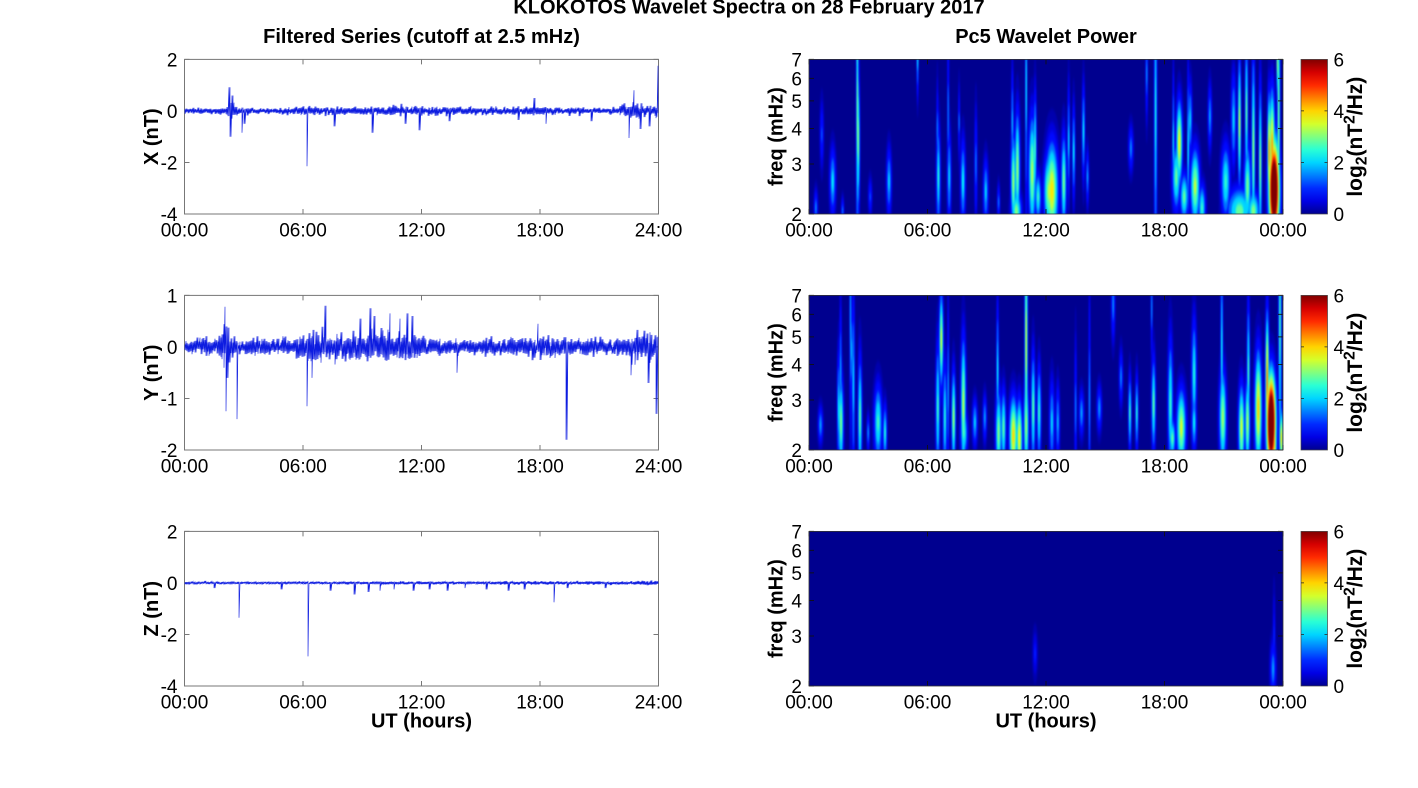  I want to click on svg-text:Filtered Series (cutoff at 2.5: Filtered Series (cutoff at 2.5 mHz), so click(421, 37).